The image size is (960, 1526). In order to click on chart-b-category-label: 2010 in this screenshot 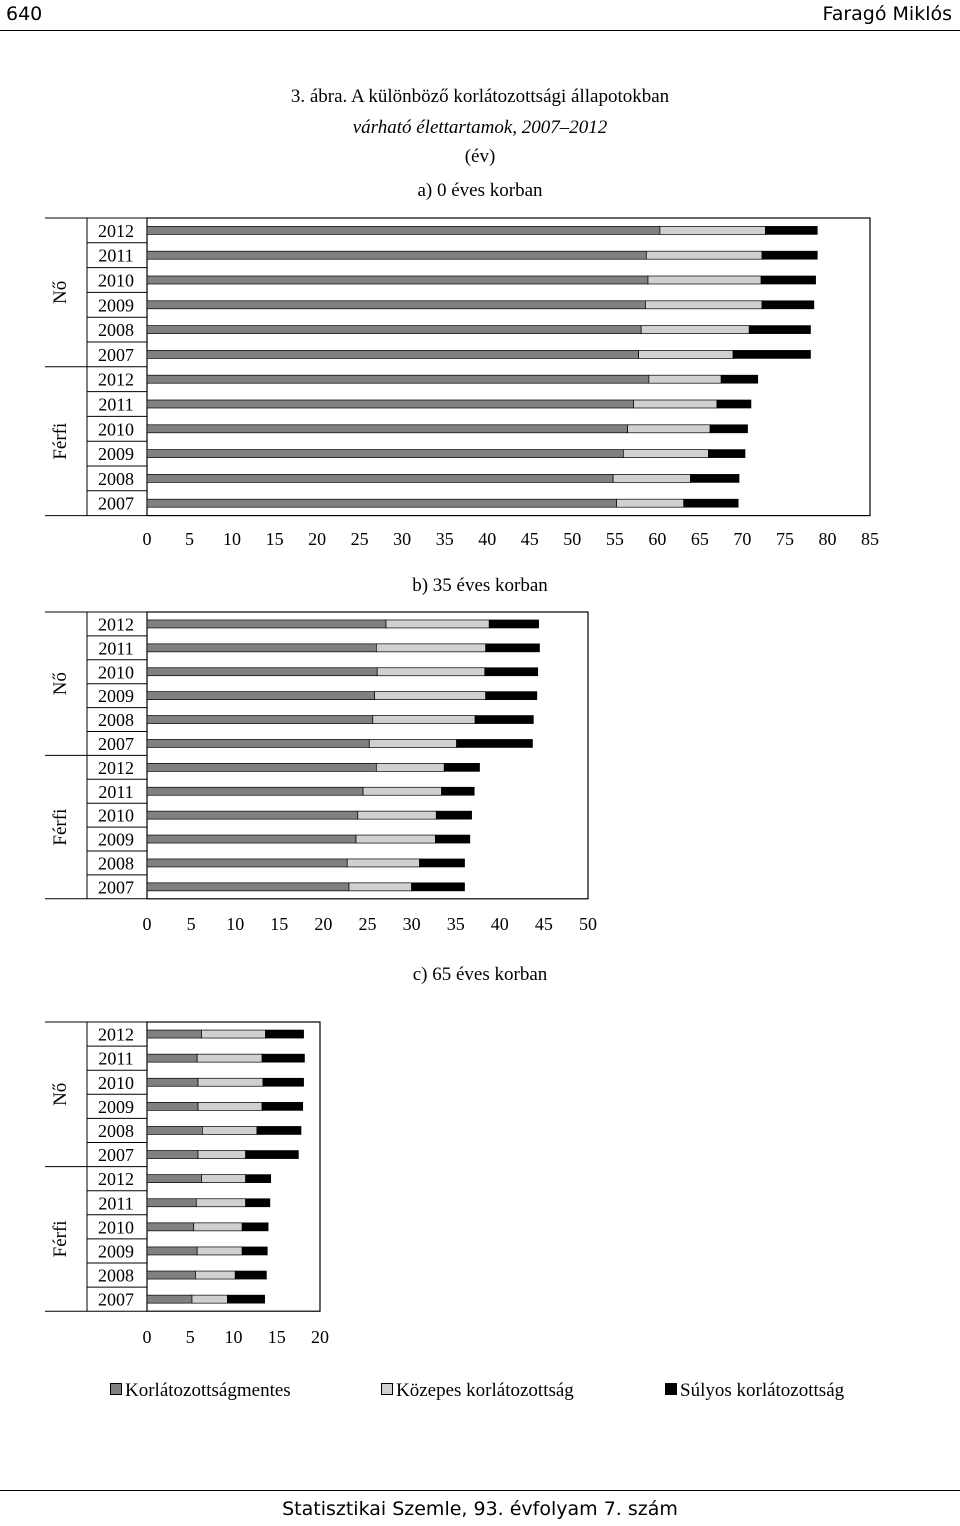, I will do `click(116, 816)`.